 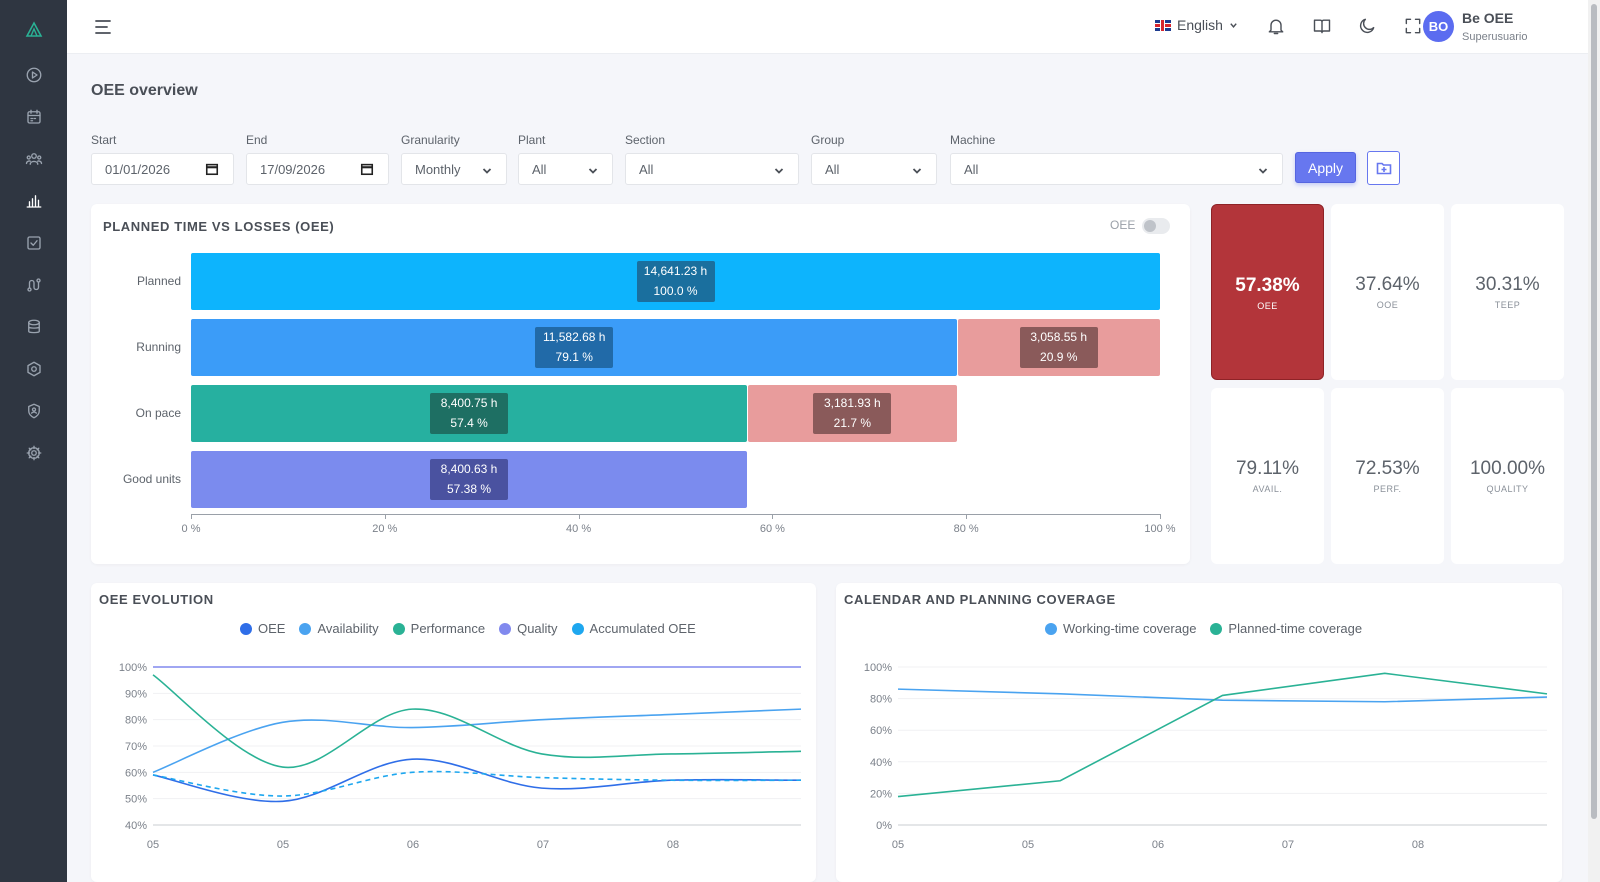 I want to click on x-tick-label: 80 %, so click(x=966, y=529).